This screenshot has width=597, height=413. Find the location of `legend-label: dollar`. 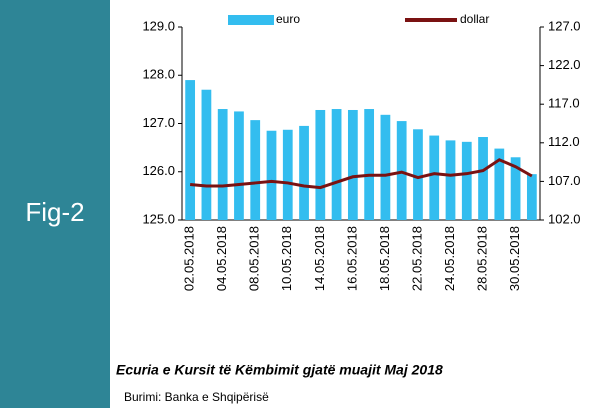

legend-label: dollar is located at coordinates (474, 19).